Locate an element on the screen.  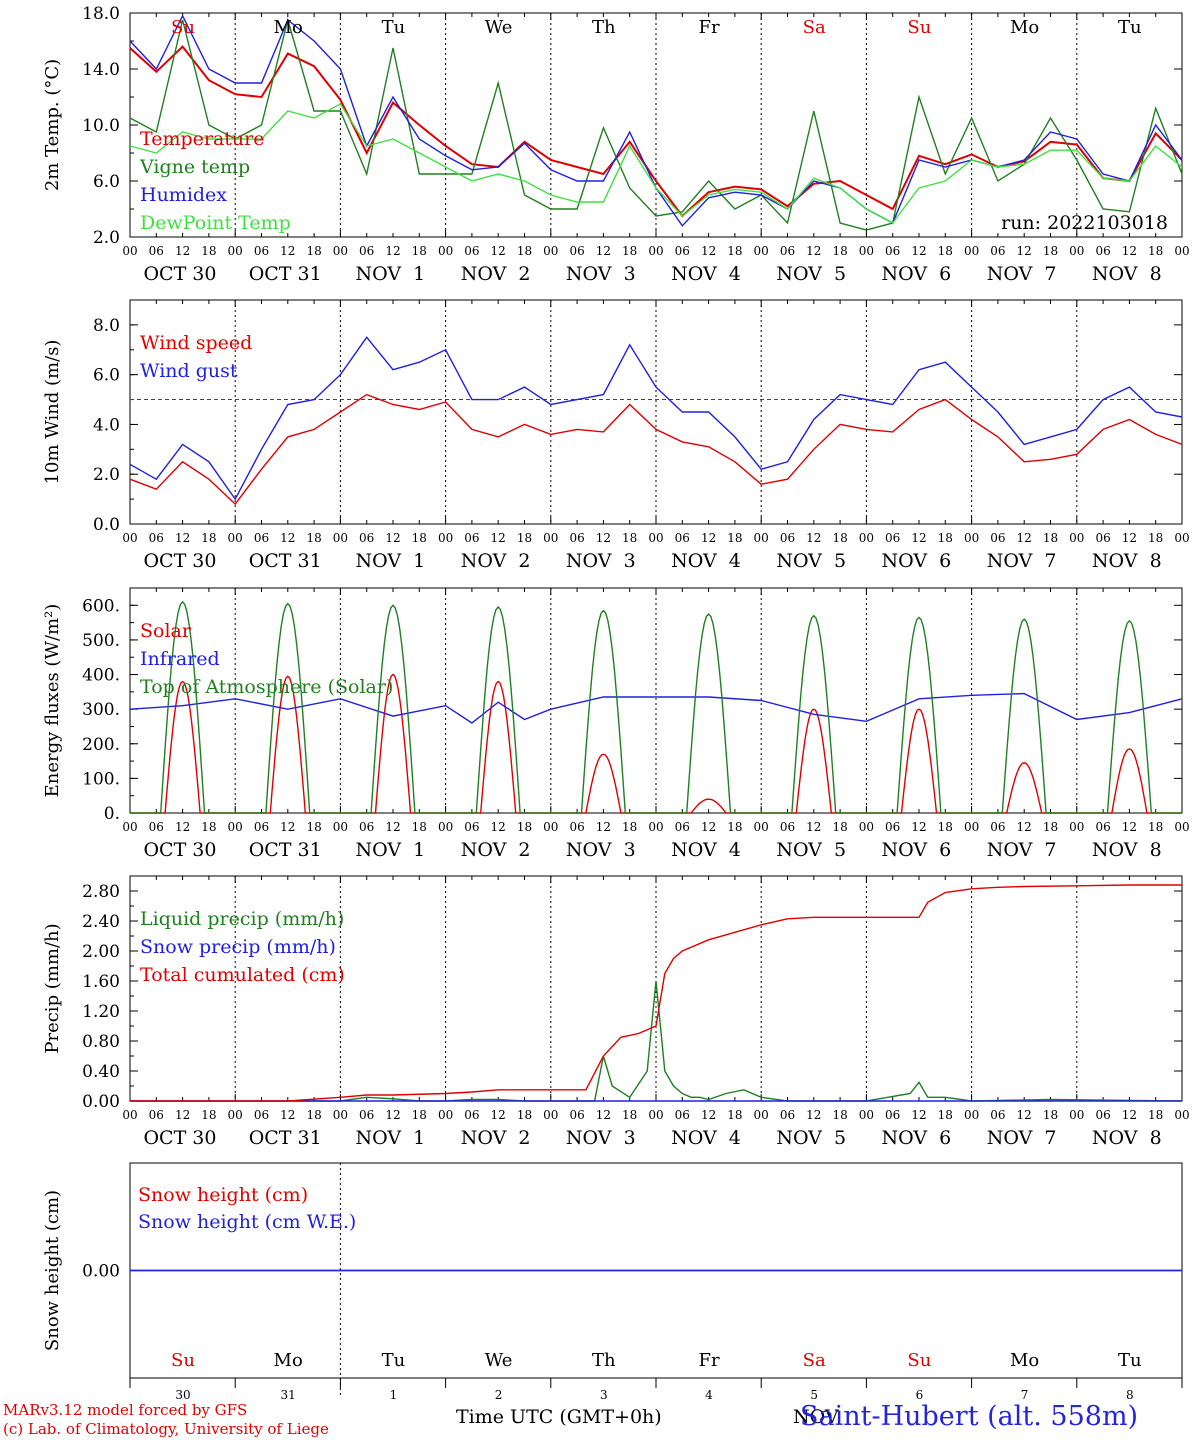
date-label: NOV 7 is located at coordinates (1022, 561).